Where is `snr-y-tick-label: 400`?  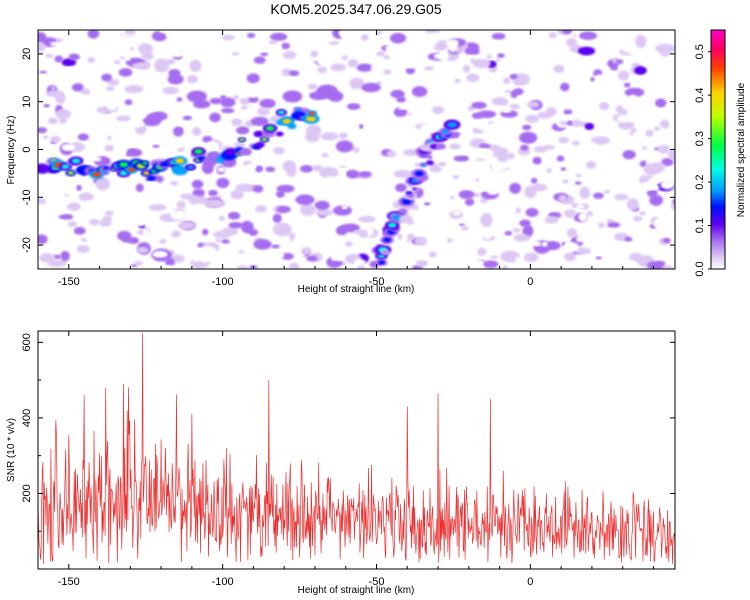 snr-y-tick-label: 400 is located at coordinates (27, 418).